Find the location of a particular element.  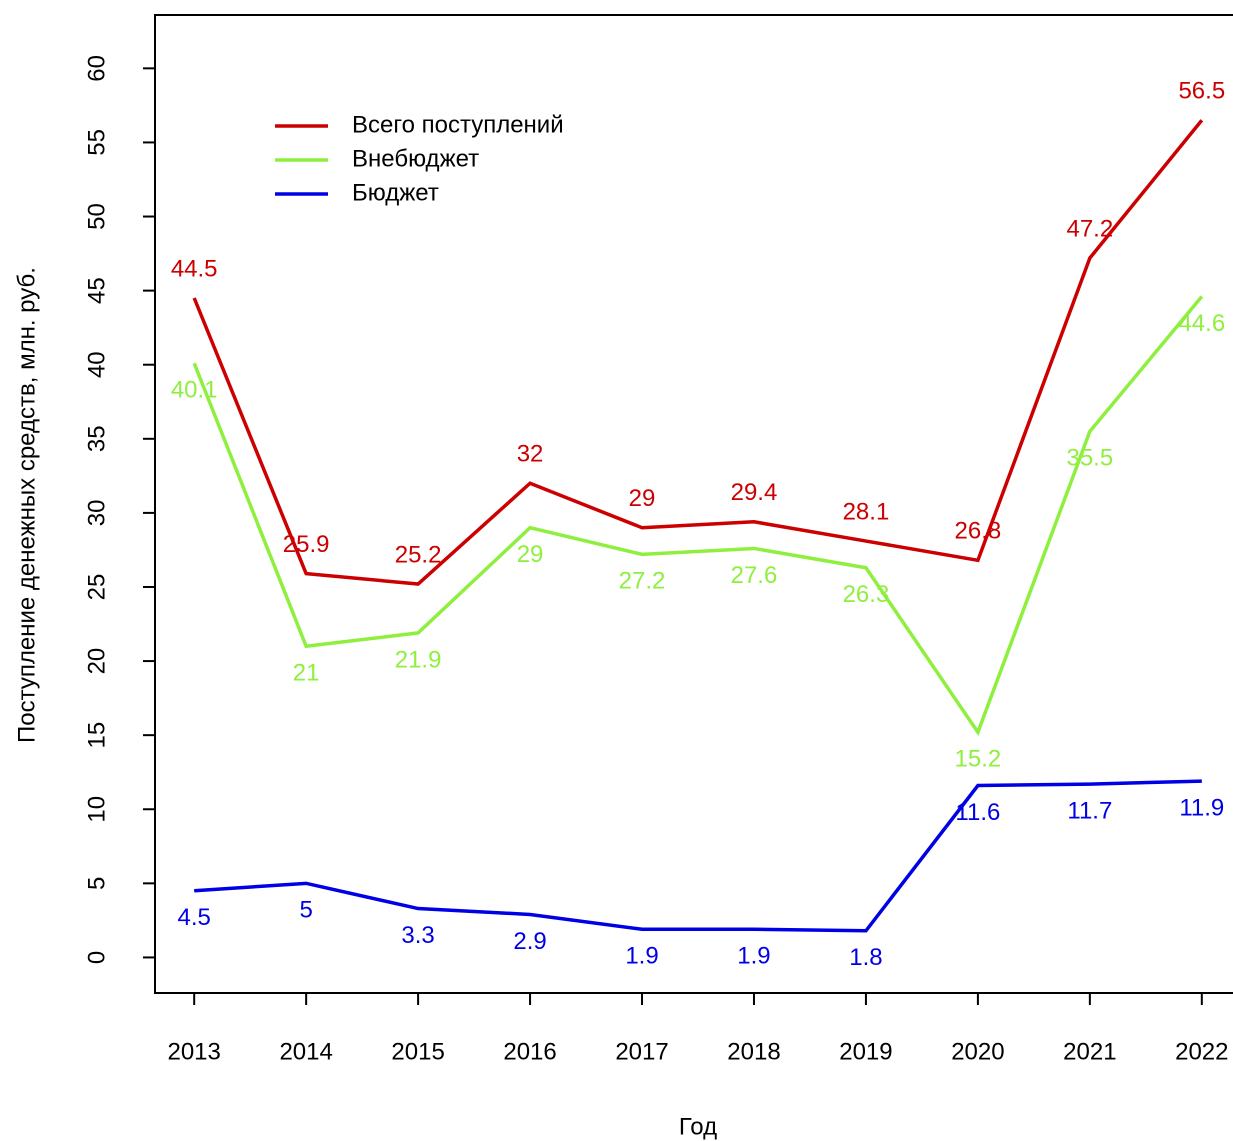

data-label: 5 is located at coordinates (305, 910).